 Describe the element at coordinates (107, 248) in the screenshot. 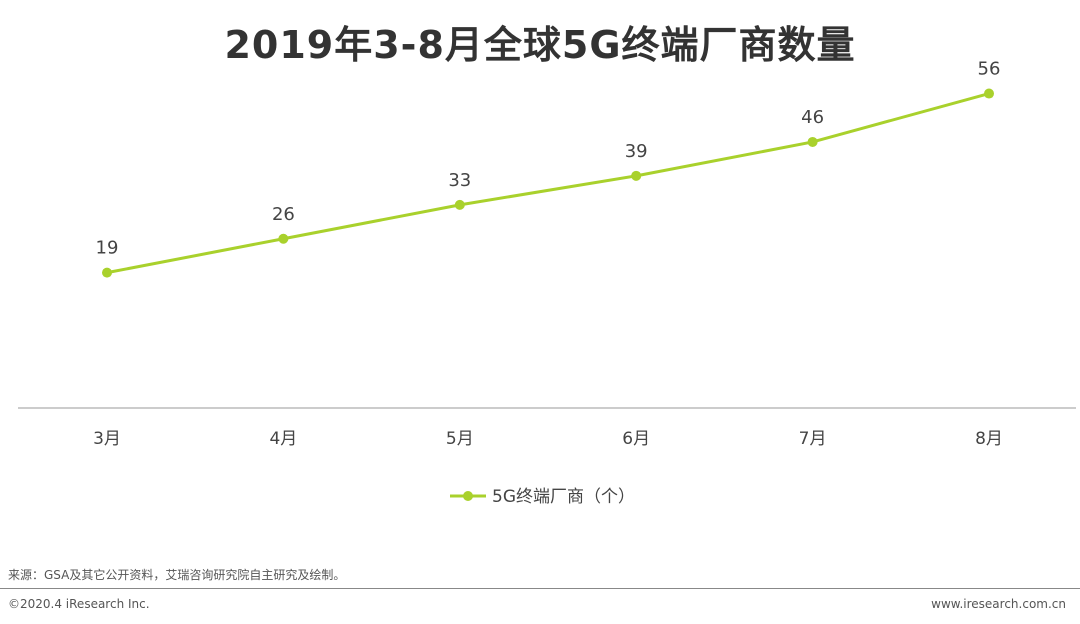

I see `data-label: 19` at that location.